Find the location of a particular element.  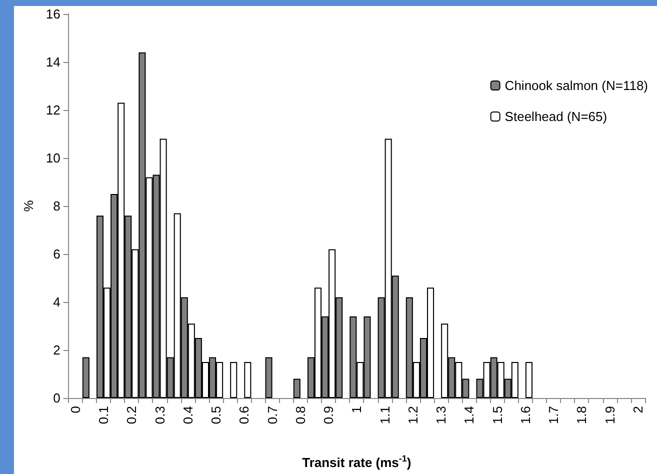

x-tick-label: 0 is located at coordinates (75, 410).